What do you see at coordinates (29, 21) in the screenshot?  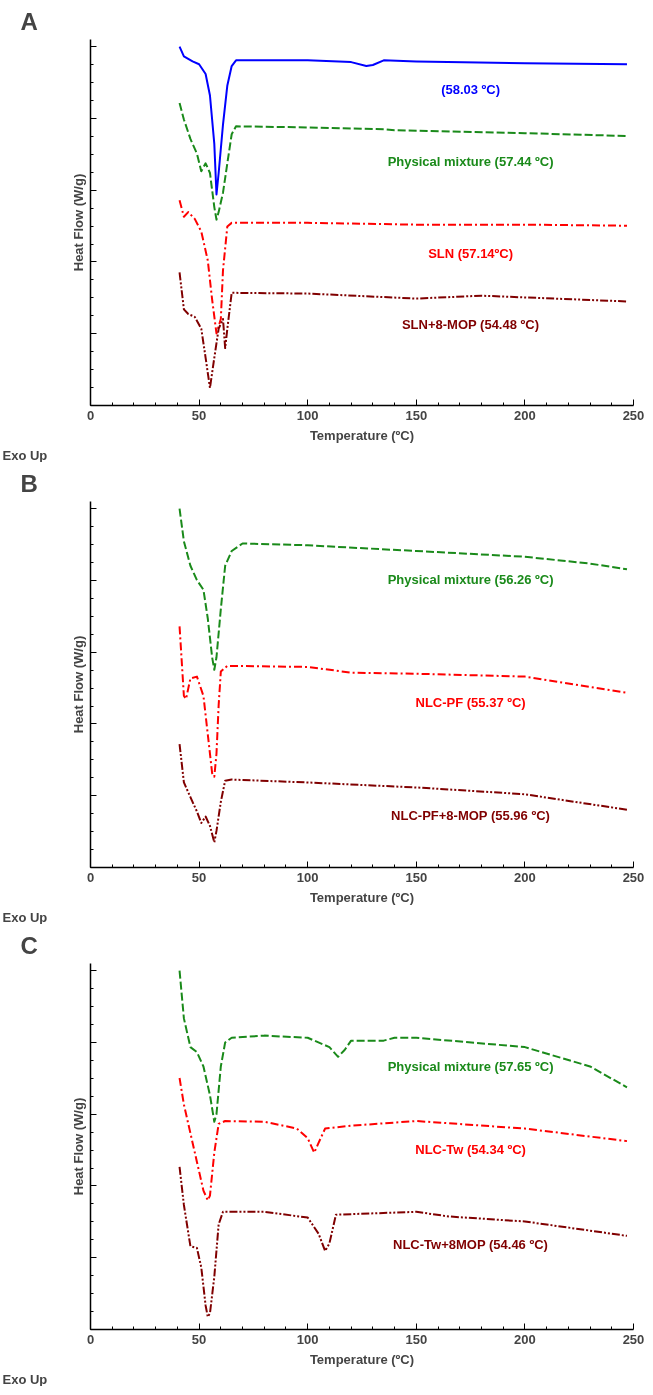 I see `chart-title: A` at bounding box center [29, 21].